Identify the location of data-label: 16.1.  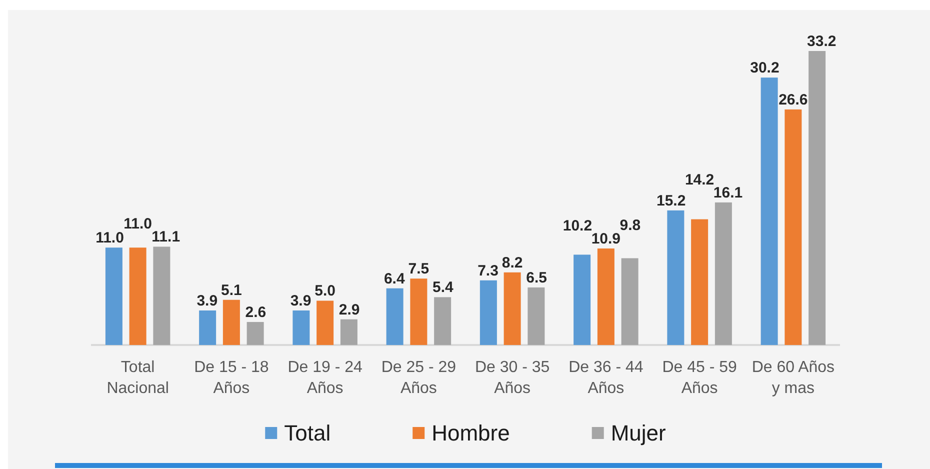
(728, 193).